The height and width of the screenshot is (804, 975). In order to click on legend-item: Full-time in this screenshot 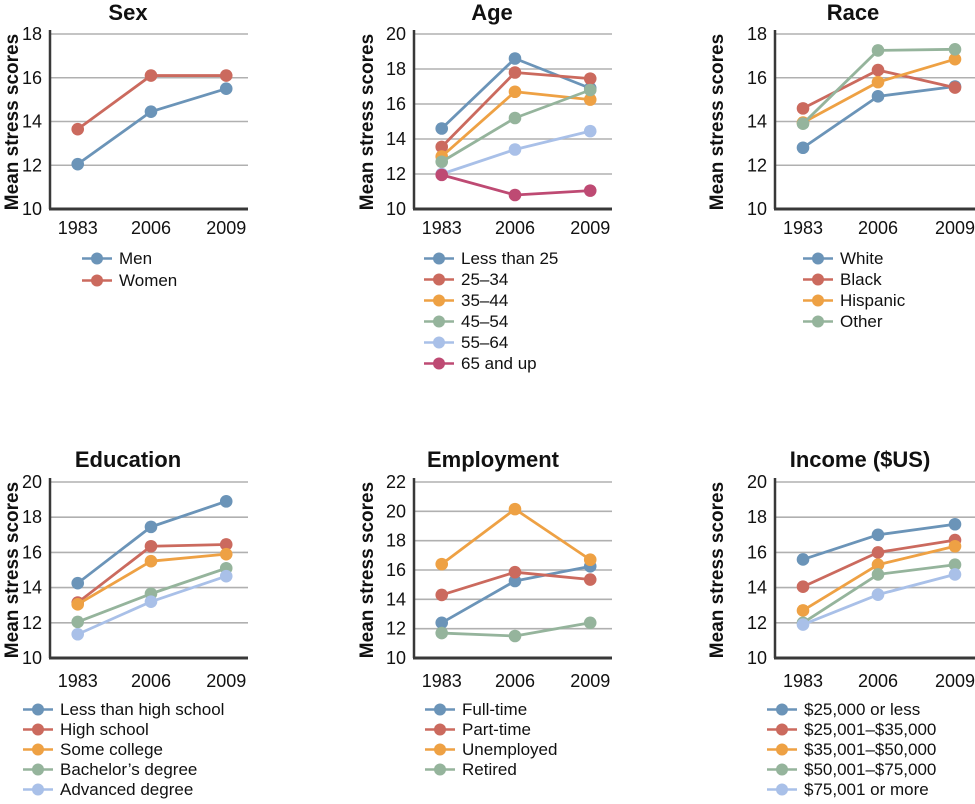, I will do `click(491, 709)`.